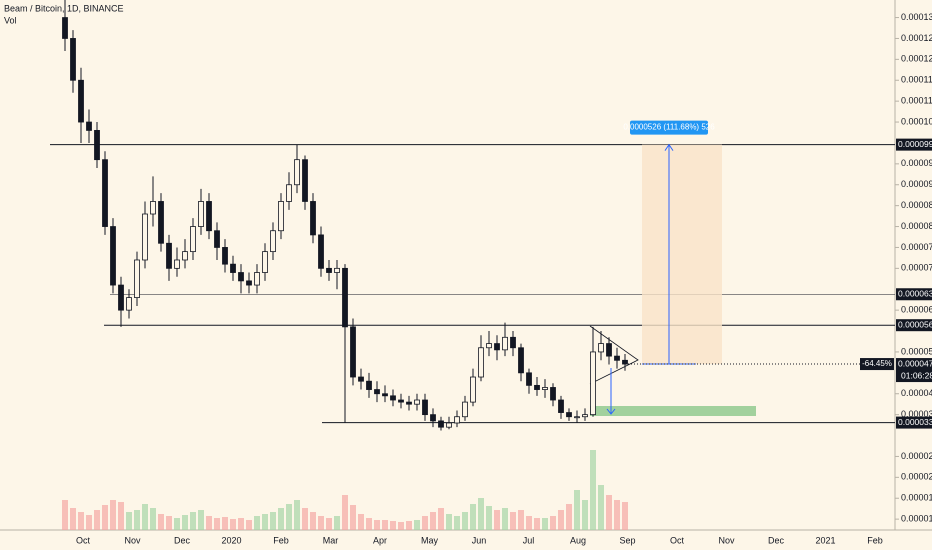  I want to click on y-tick-label: 0.0001300, so click(916, 17).